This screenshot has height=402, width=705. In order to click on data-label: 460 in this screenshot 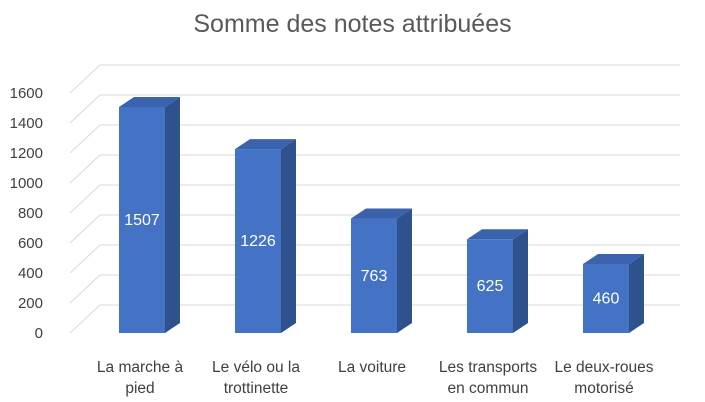, I will do `click(606, 299)`.